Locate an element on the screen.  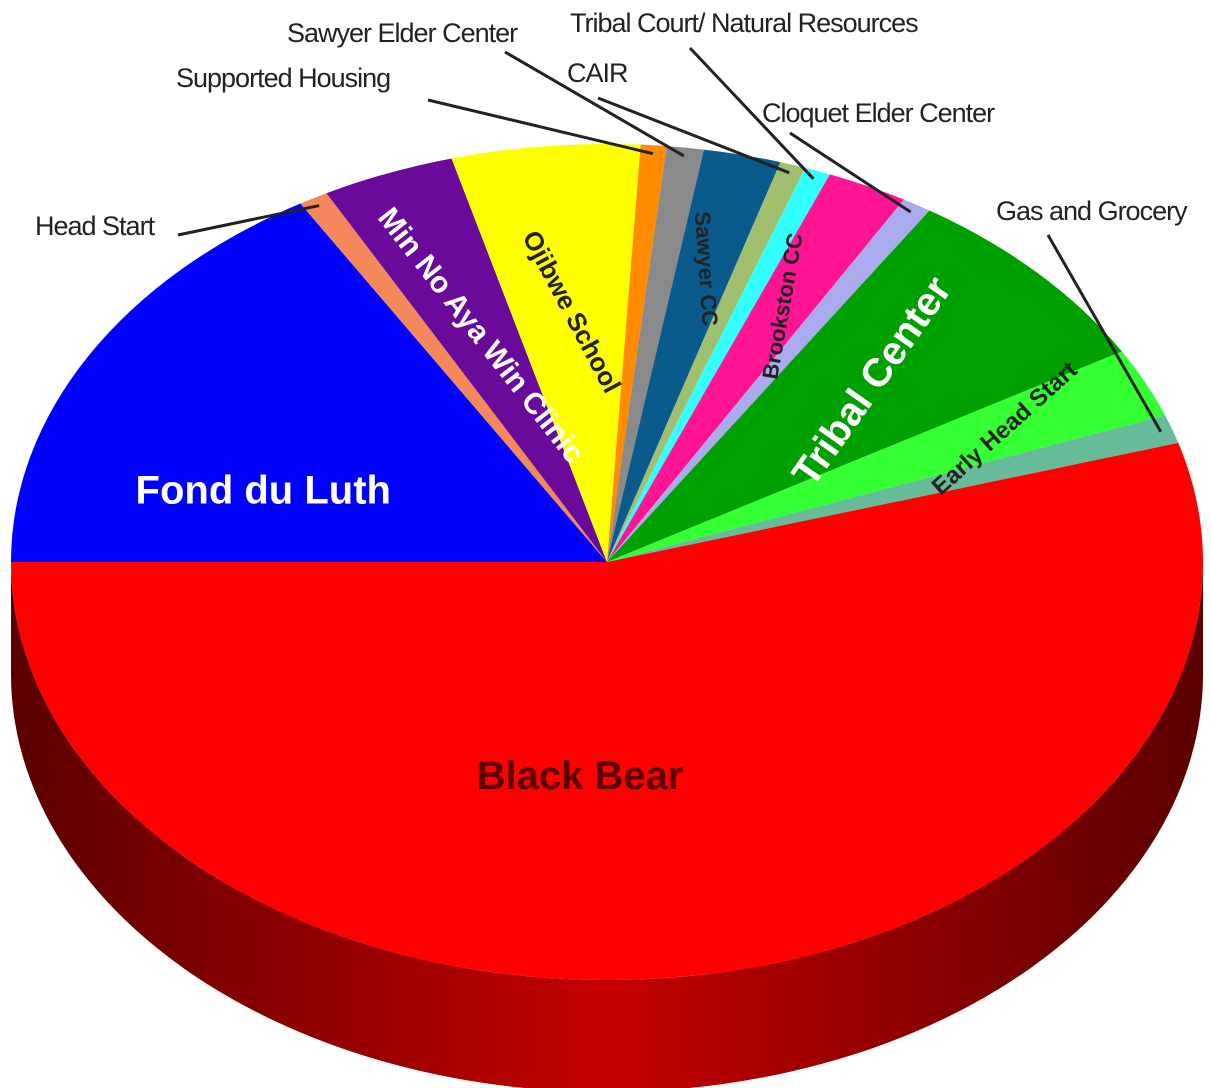
label-tribal-court-natural-resources: Tribal Court/ Natural Resources is located at coordinates (744, 23).